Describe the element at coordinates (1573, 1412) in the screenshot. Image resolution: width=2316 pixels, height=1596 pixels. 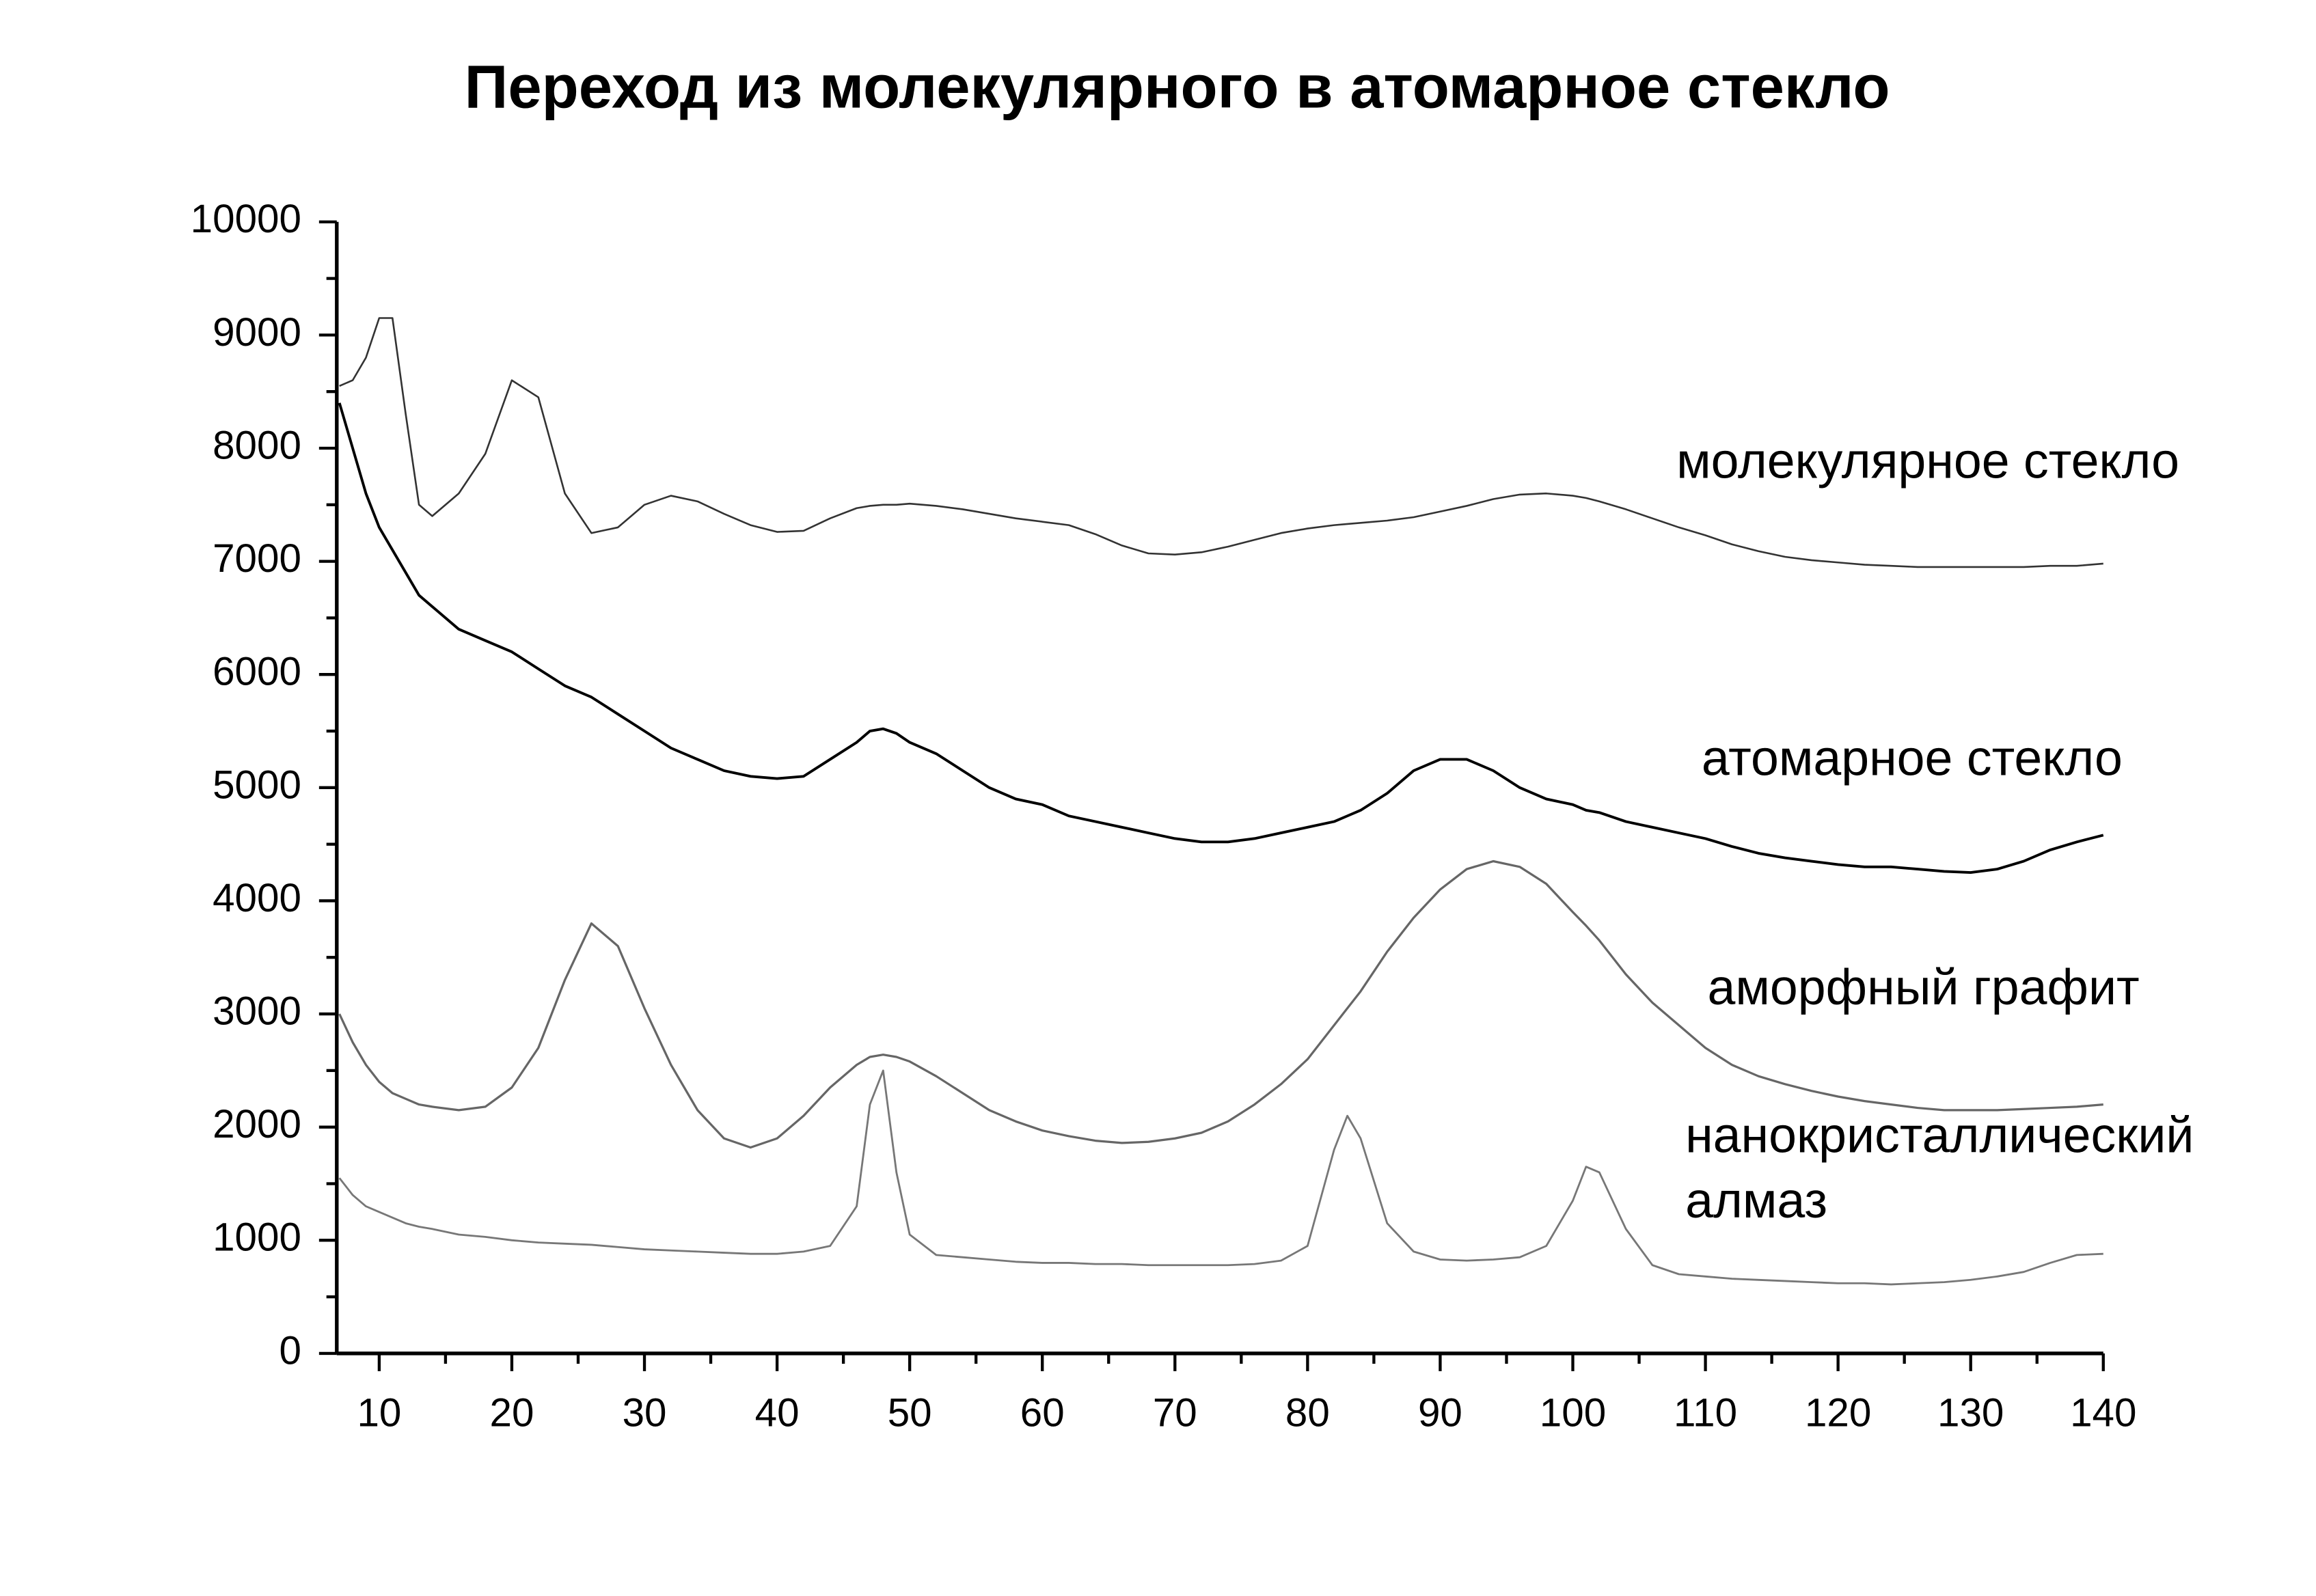
I see `x-tick-label: 100` at that location.